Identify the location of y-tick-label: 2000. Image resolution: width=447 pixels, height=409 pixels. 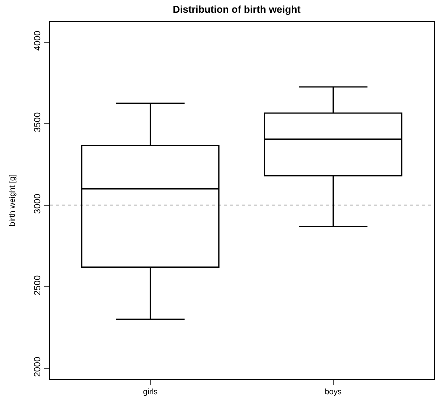
(37, 367).